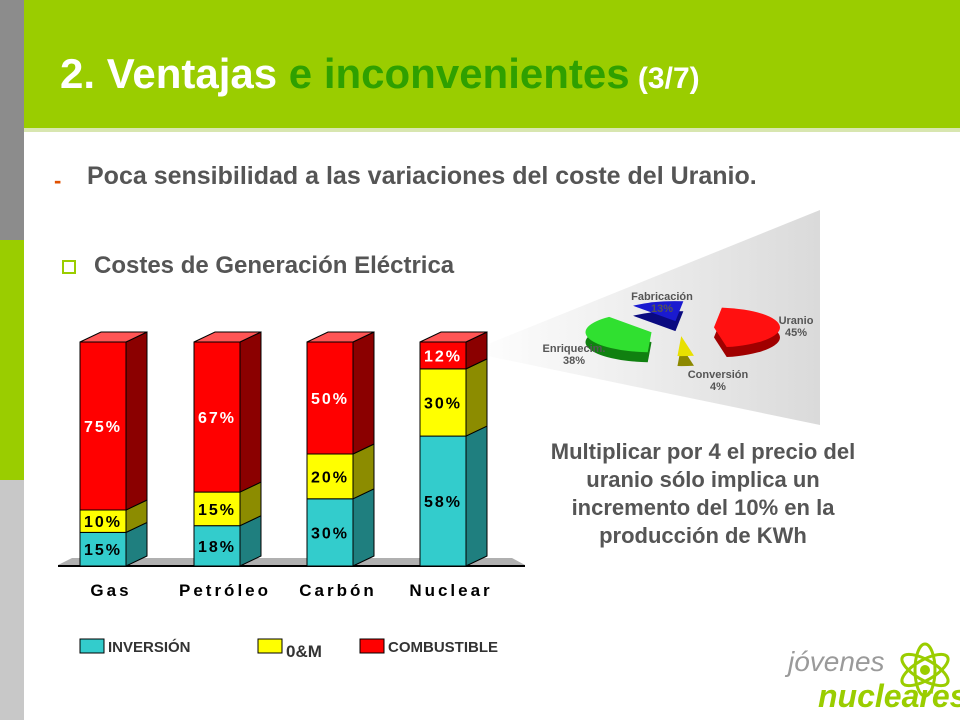 The width and height of the screenshot is (960, 720). I want to click on logo-text-bottom: nucleares, so click(889, 696).